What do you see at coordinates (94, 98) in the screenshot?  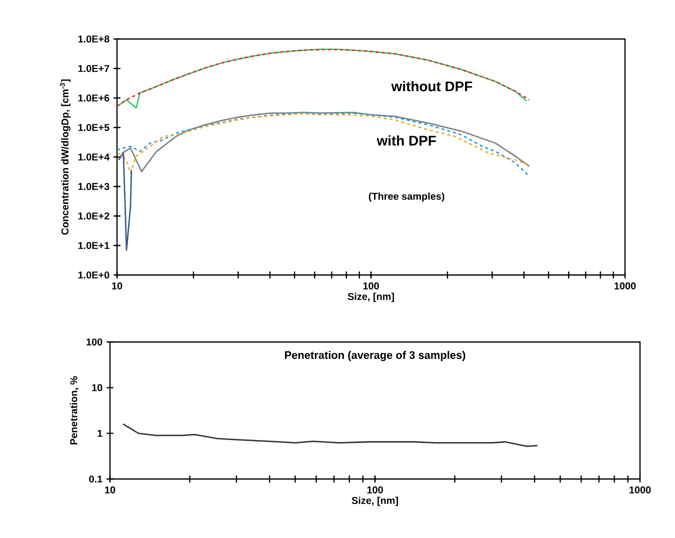 I see `y-tick-label: 1.0E+6` at bounding box center [94, 98].